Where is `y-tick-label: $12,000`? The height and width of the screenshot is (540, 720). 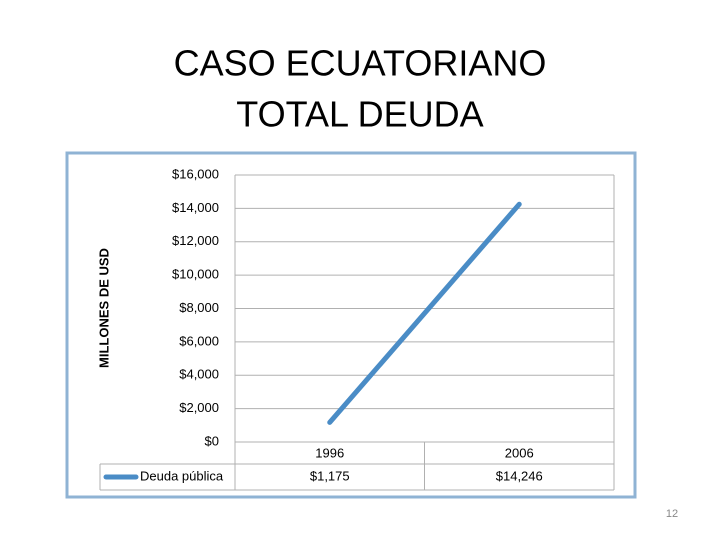
y-tick-label: $12,000 is located at coordinates (195, 240).